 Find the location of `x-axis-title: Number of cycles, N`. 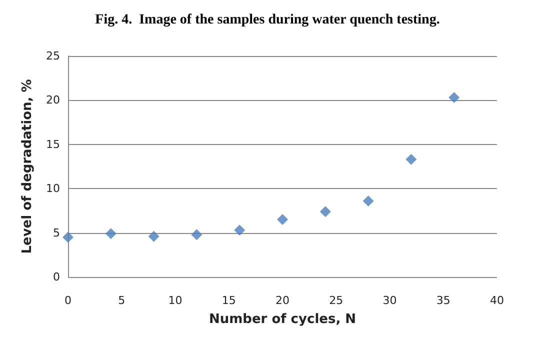

x-axis-title: Number of cycles, N is located at coordinates (282, 319).